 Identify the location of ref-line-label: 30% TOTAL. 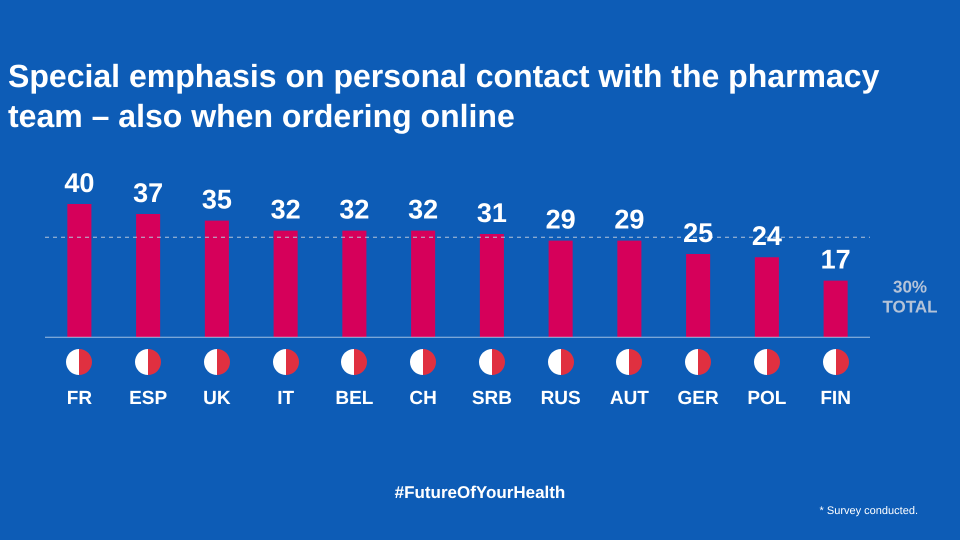
(910, 296).